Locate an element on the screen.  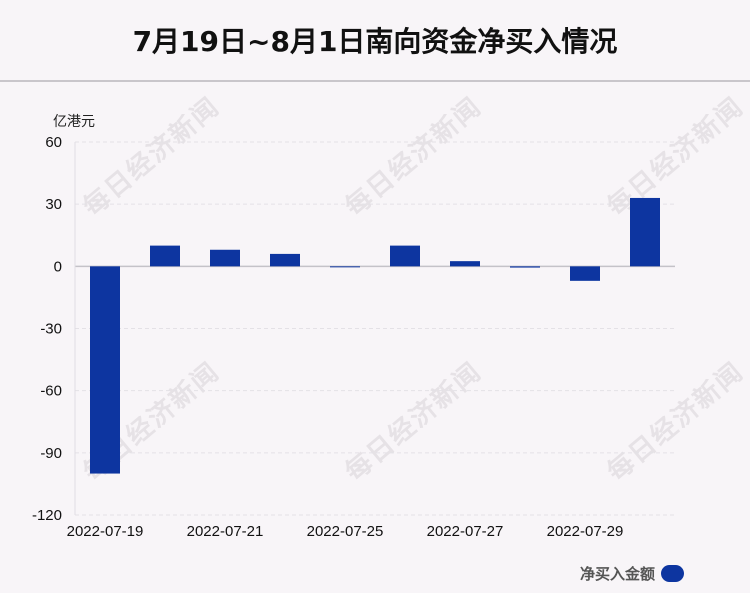
y-tick-label: -30 is located at coordinates (51, 329).